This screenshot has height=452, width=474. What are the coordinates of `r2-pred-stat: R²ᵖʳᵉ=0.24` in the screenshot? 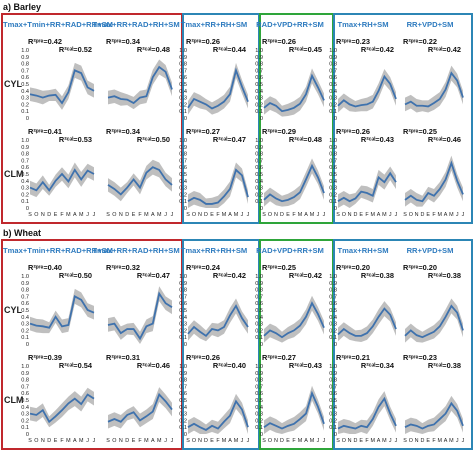 It's located at (203, 267).